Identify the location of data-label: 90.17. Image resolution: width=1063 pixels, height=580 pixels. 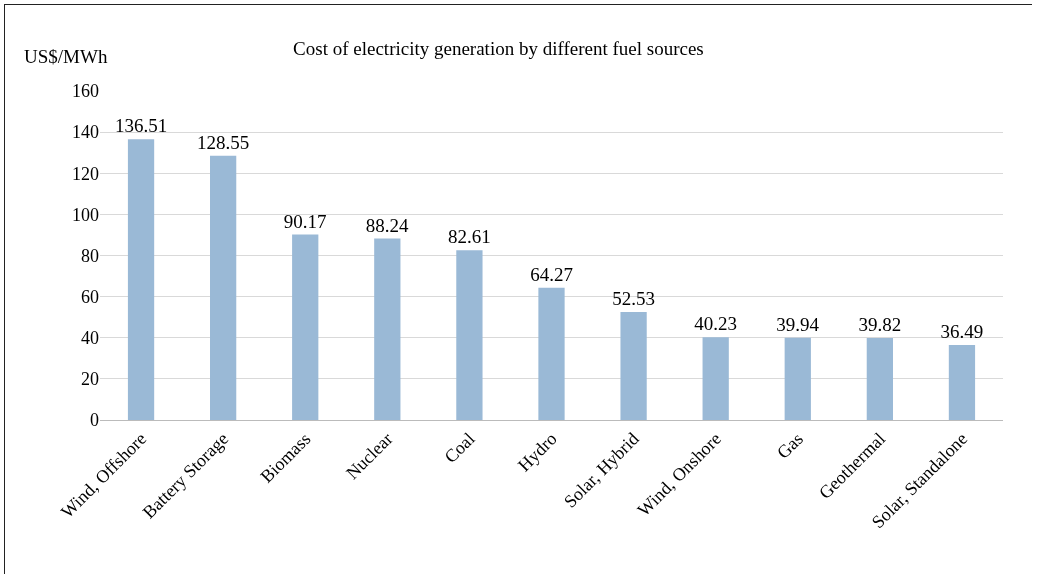
(305, 221).